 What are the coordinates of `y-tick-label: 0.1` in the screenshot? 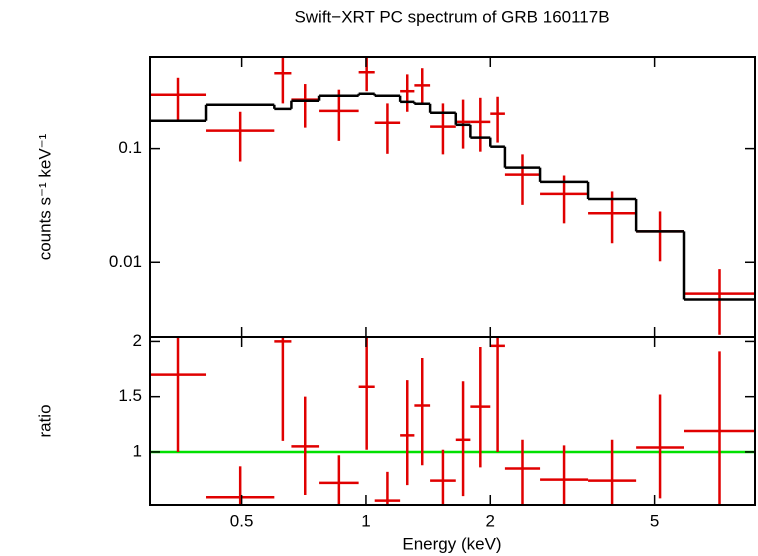 It's located at (130, 147).